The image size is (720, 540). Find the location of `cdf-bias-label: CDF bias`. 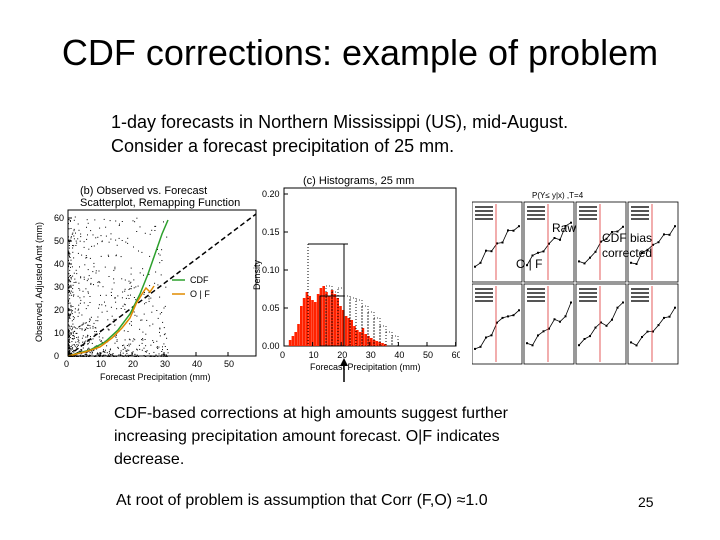

cdf-bias-label: CDF bias is located at coordinates (627, 238).